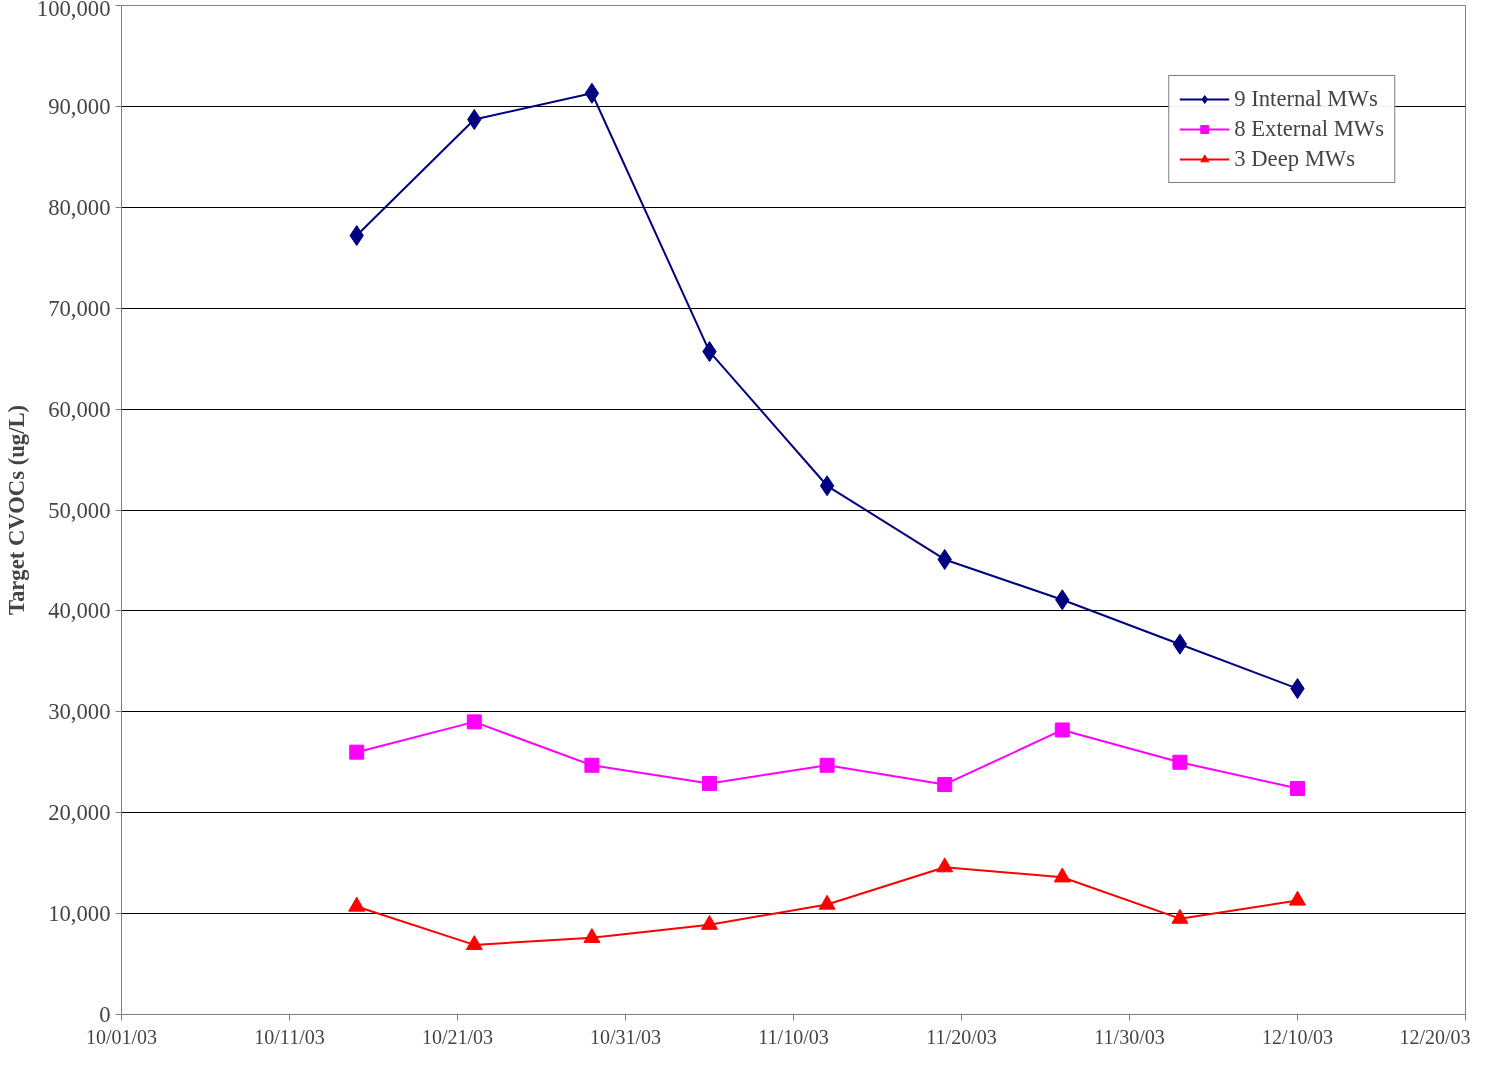 The width and height of the screenshot is (1488, 1065). What do you see at coordinates (1295, 159) in the screenshot?
I see `legend-label: 3 Deep MWs` at bounding box center [1295, 159].